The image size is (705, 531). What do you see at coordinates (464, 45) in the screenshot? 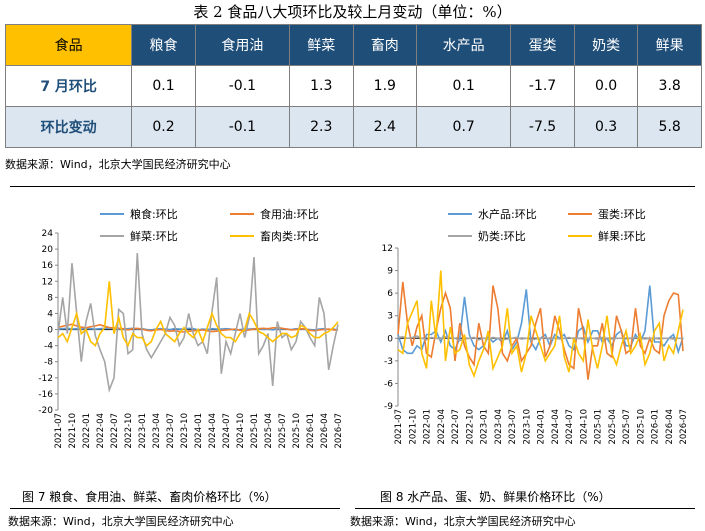
I see `table-header-cell: 水产品` at bounding box center [464, 45].